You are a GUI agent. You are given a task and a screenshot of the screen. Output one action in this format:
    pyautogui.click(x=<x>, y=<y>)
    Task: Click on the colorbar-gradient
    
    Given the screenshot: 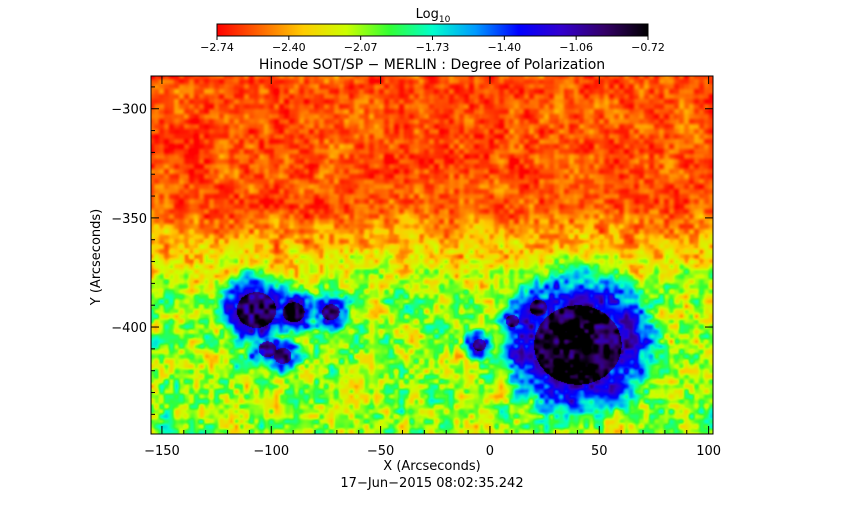 What is the action you would take?
    pyautogui.click(x=432, y=30)
    